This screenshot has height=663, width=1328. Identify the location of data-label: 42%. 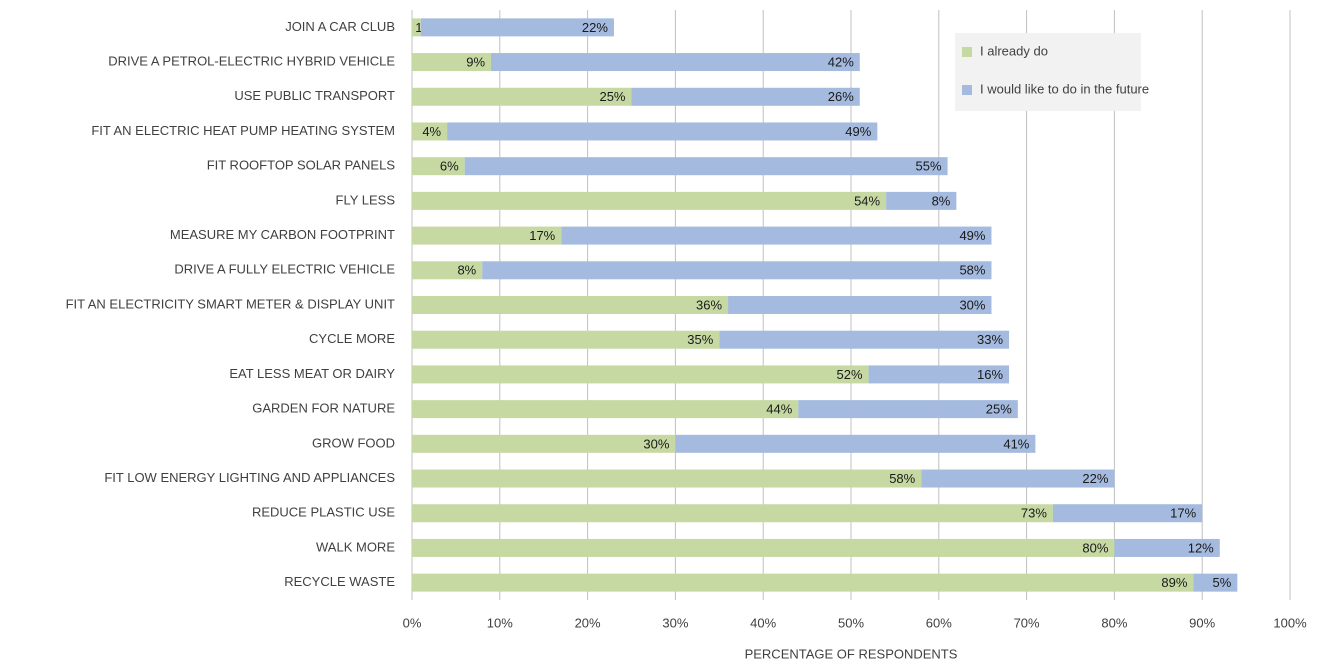
(841, 61).